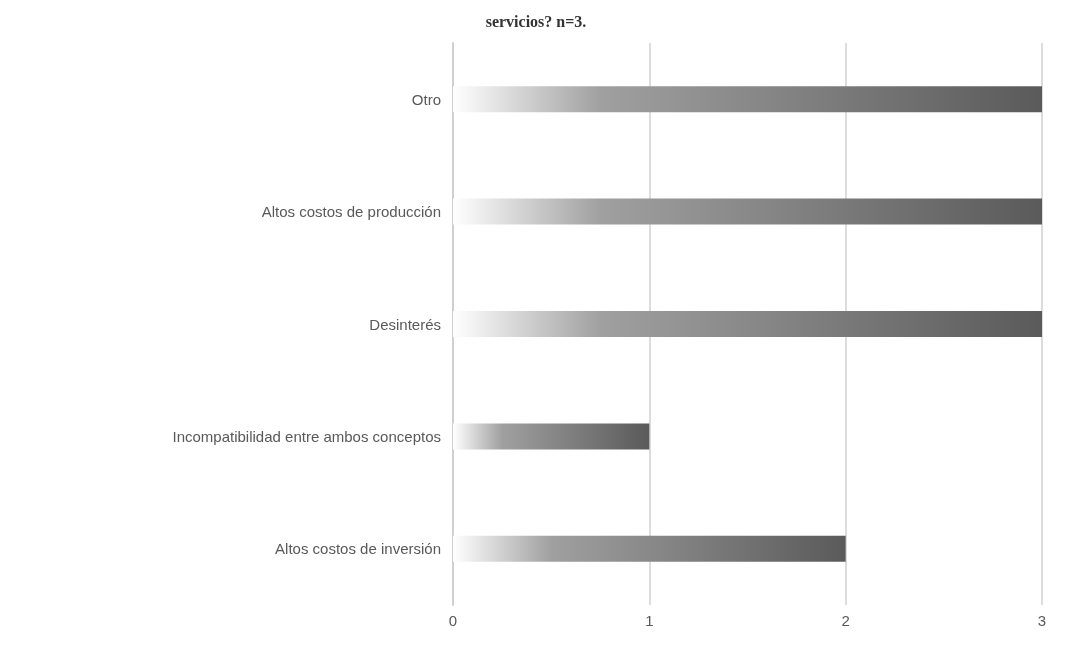 This screenshot has width=1072, height=658. What do you see at coordinates (306, 436) in the screenshot?
I see `y-tick-label: Incompatibilidad entre ambos conceptos` at bounding box center [306, 436].